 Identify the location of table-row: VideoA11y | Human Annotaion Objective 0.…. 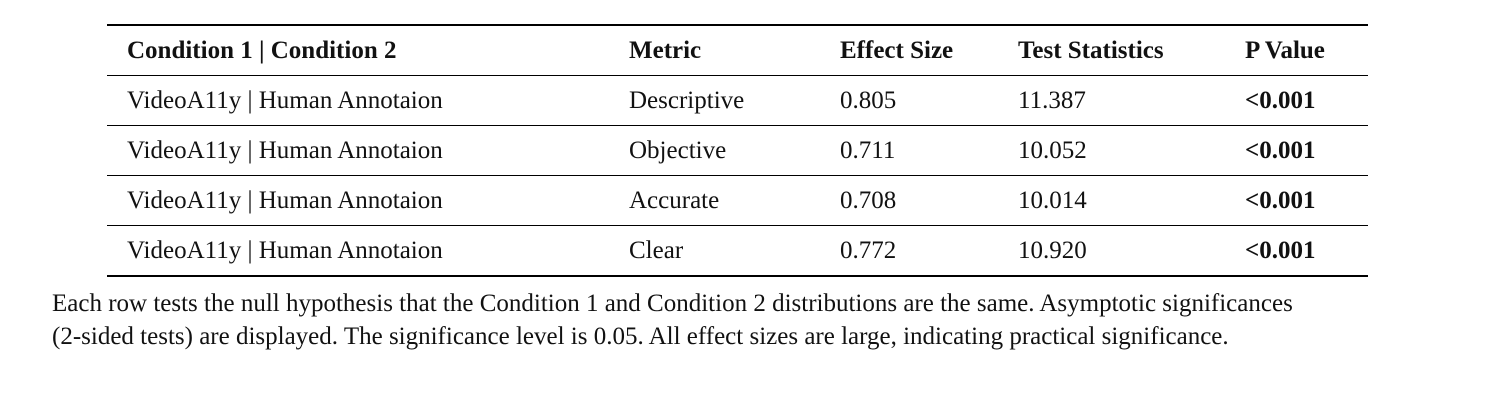
(737, 151).